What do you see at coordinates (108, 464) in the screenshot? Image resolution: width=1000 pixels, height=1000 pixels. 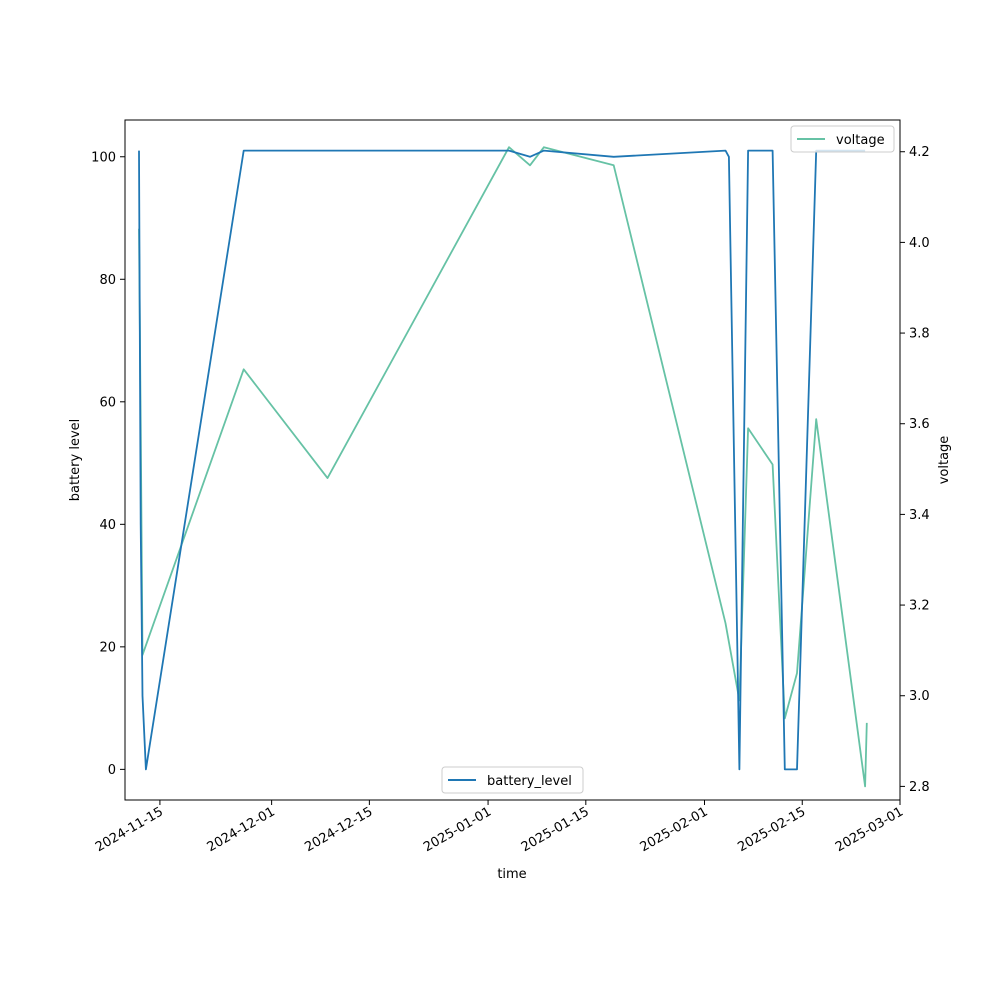 I see `y-axis-left: 0 20 40 60 80 100` at bounding box center [108, 464].